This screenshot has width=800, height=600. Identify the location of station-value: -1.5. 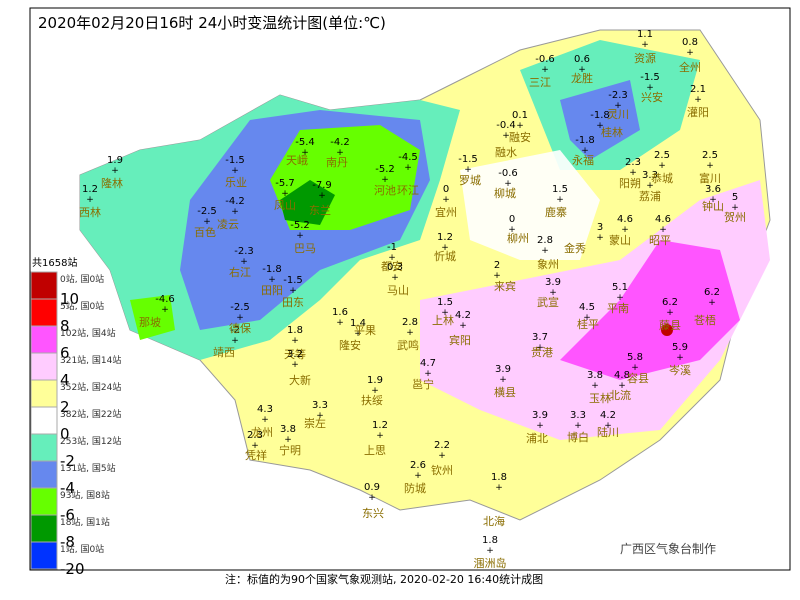
(468, 159).